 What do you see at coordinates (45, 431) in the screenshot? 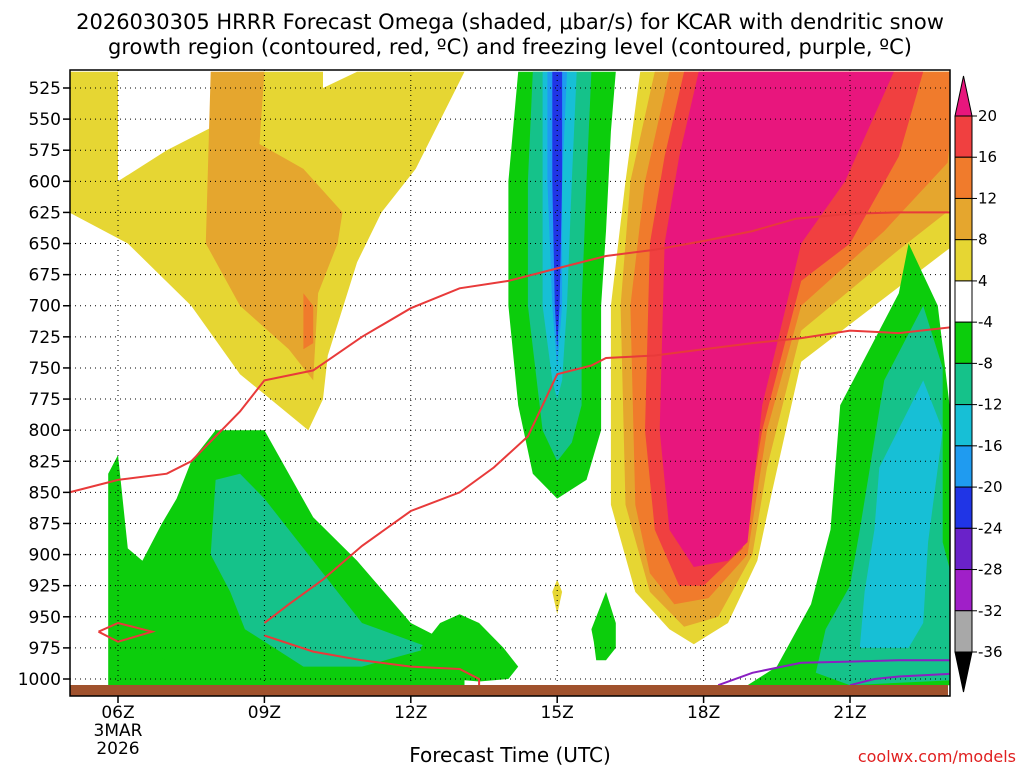
I see `y-tick-label: 800` at bounding box center [45, 431].